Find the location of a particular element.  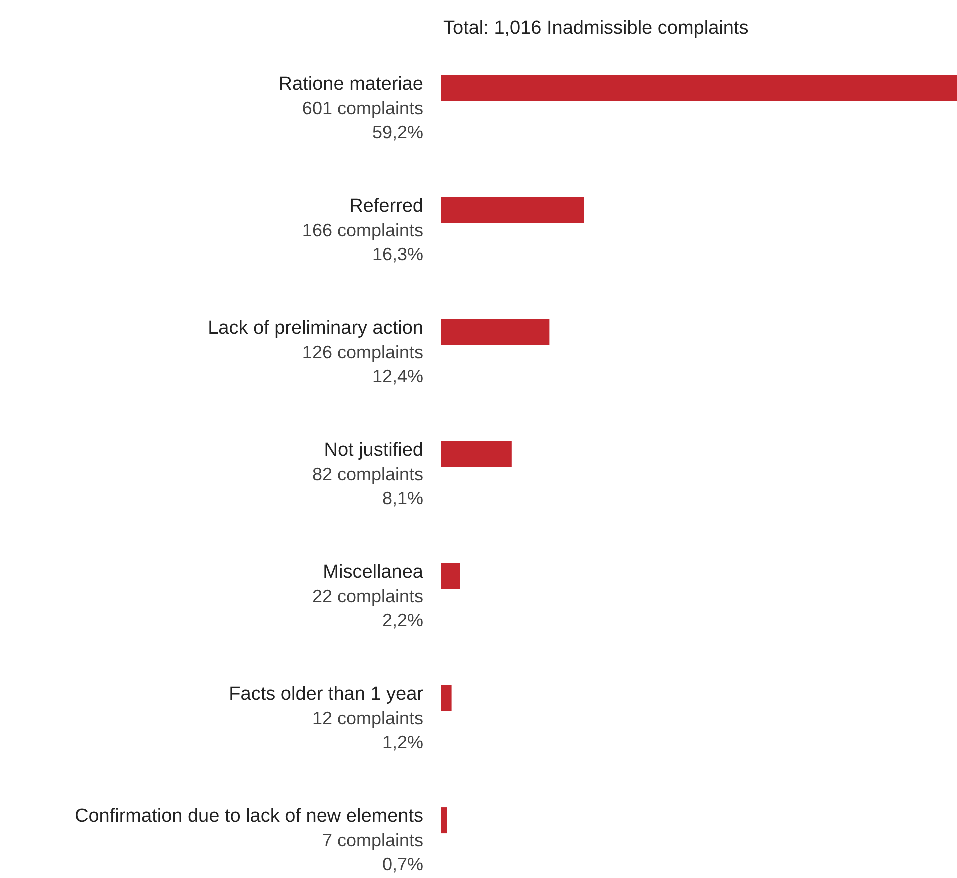

text: 12,4% is located at coordinates (398, 376).